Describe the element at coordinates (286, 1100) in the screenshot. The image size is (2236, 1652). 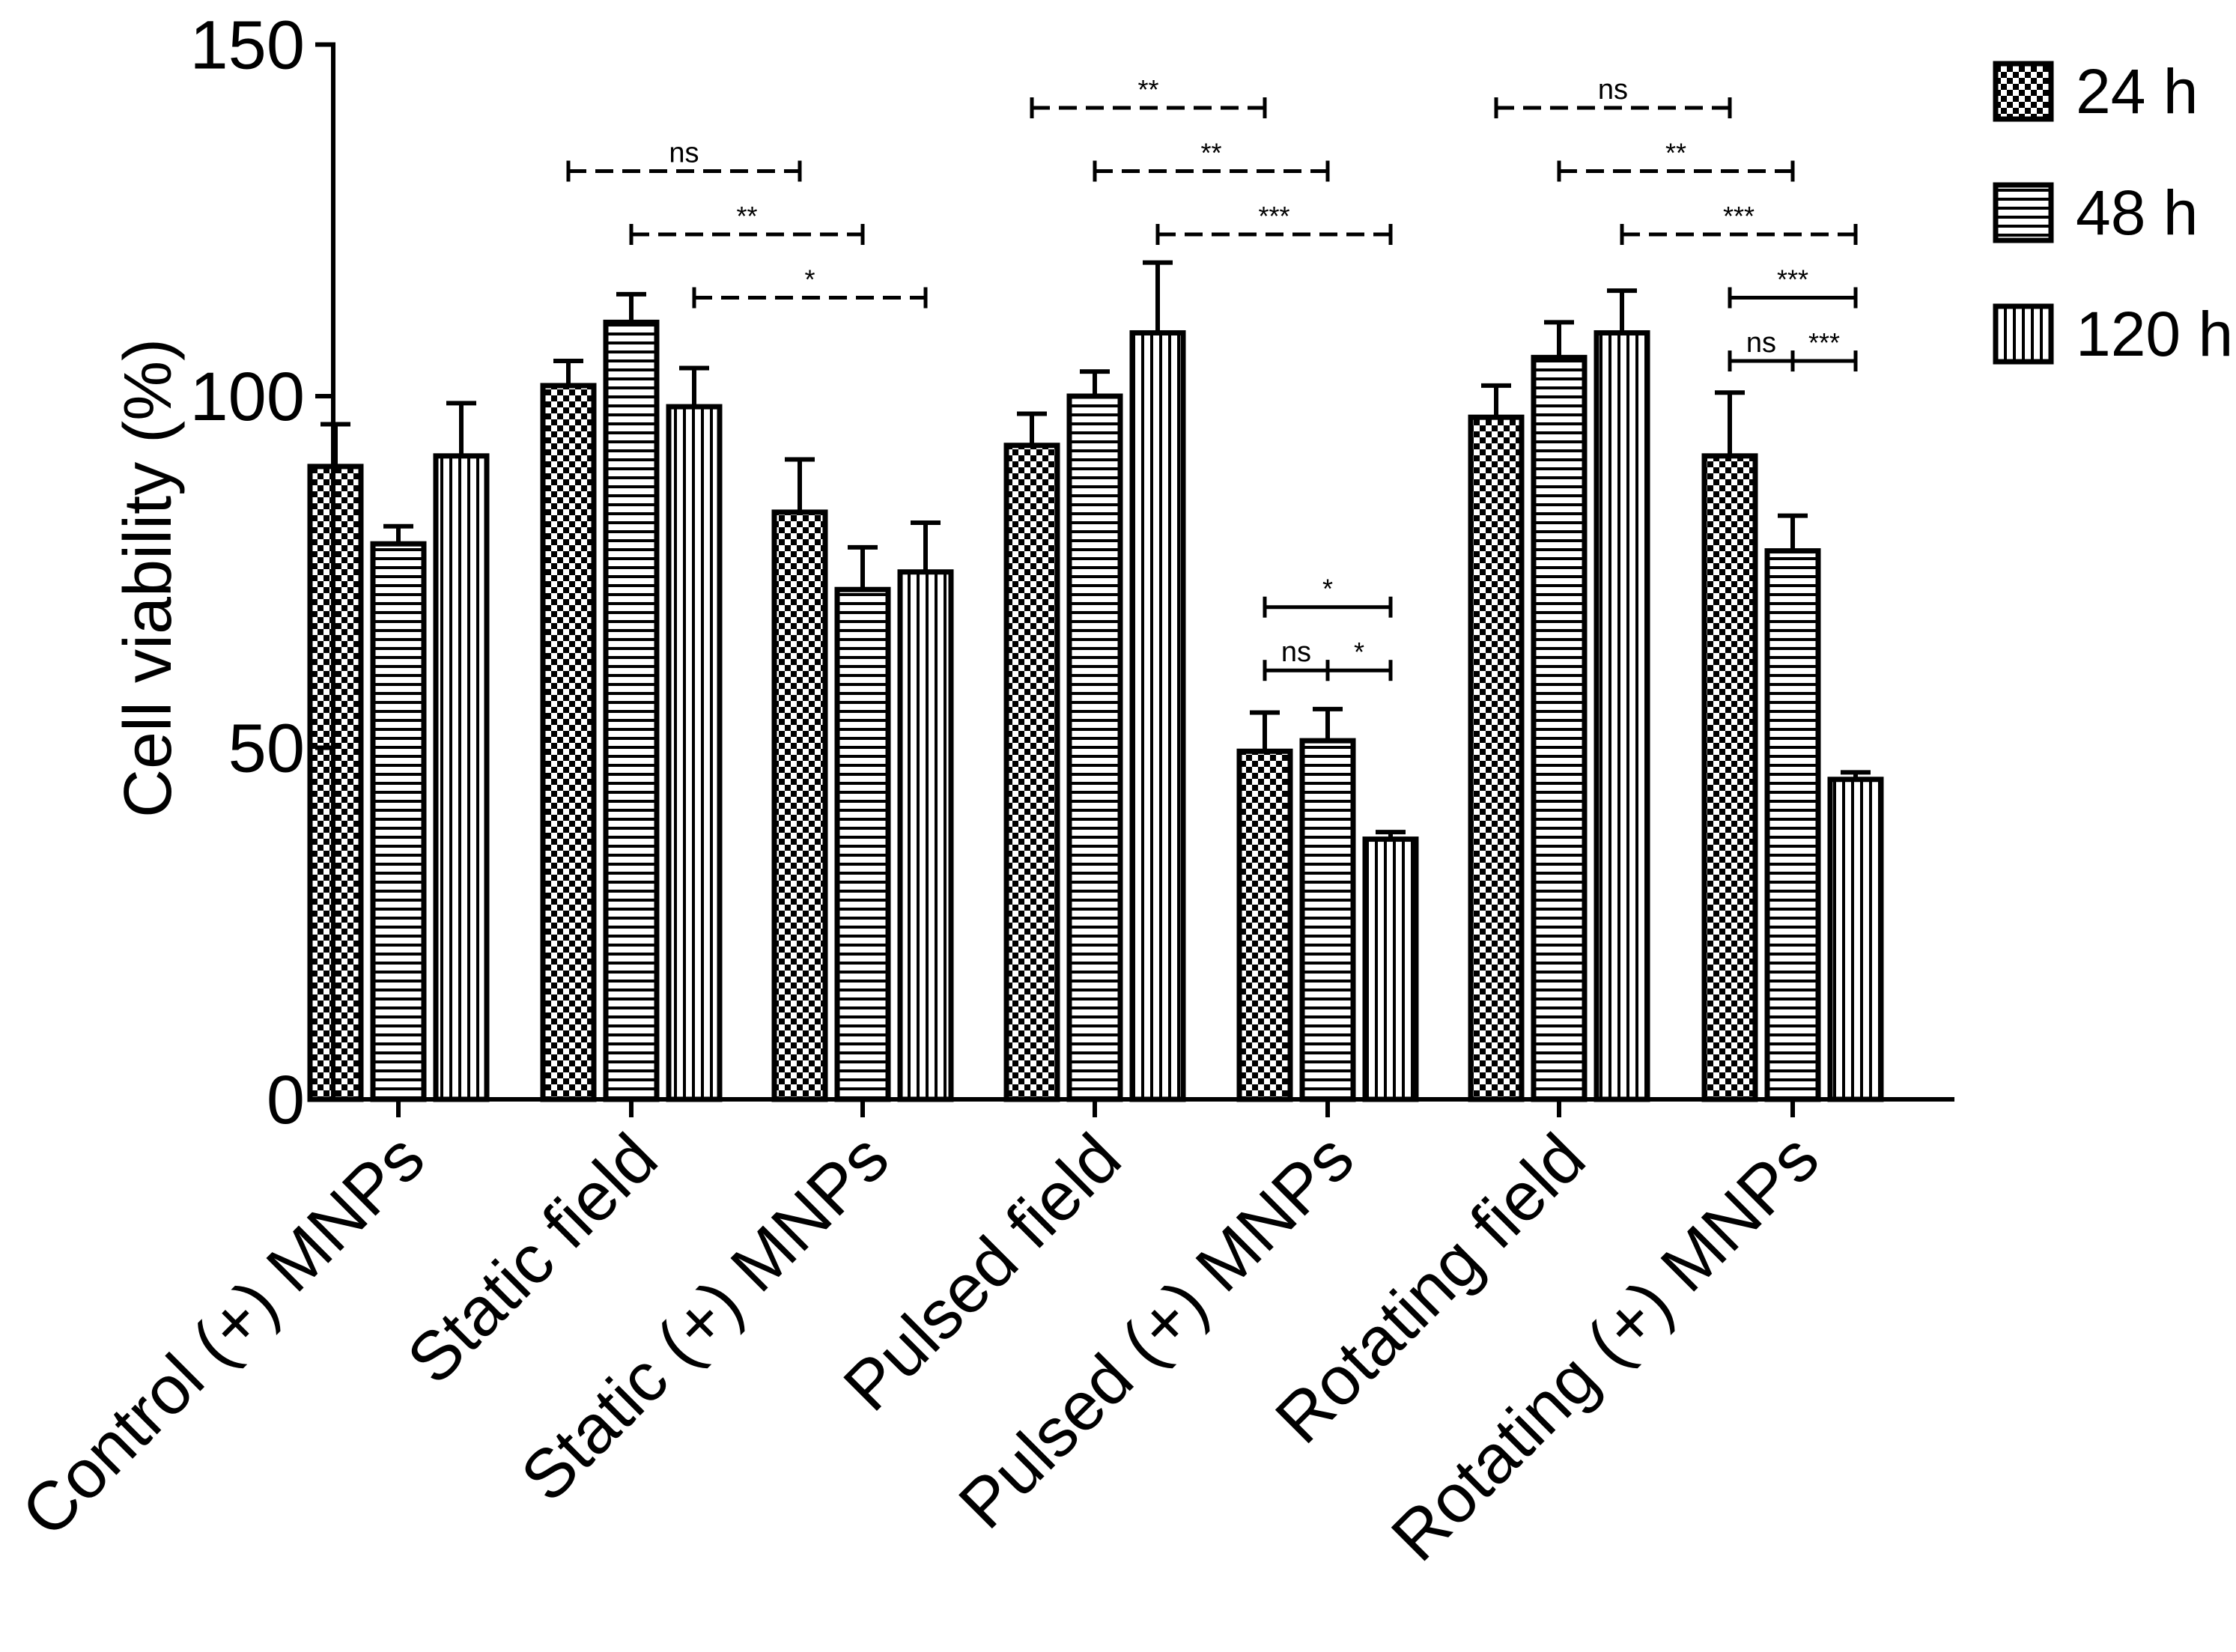
I see `y-tick-label: 0` at that location.